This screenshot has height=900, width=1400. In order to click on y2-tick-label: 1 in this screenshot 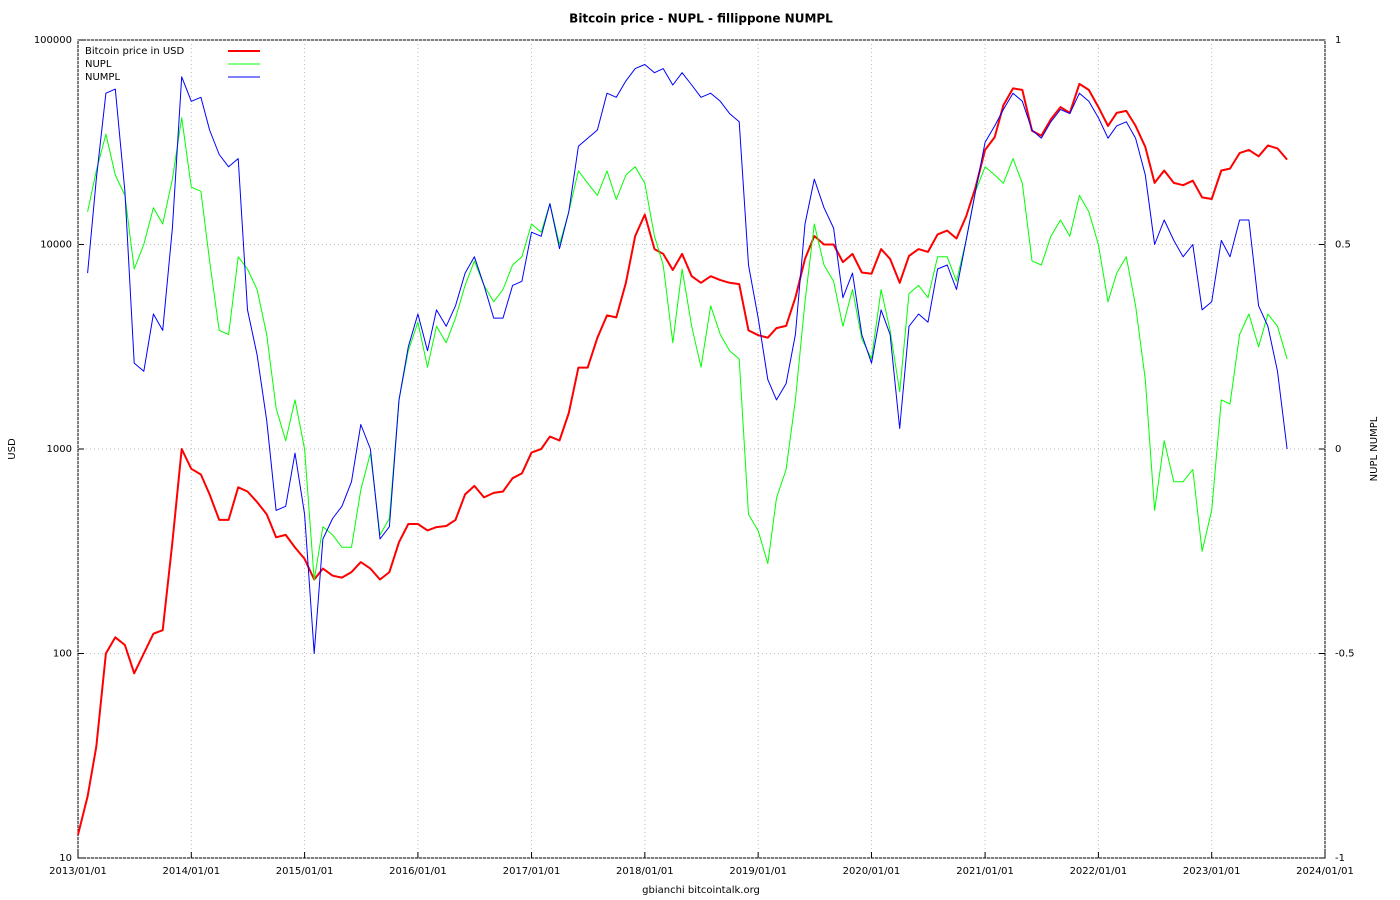, I will do `click(1338, 40)`.